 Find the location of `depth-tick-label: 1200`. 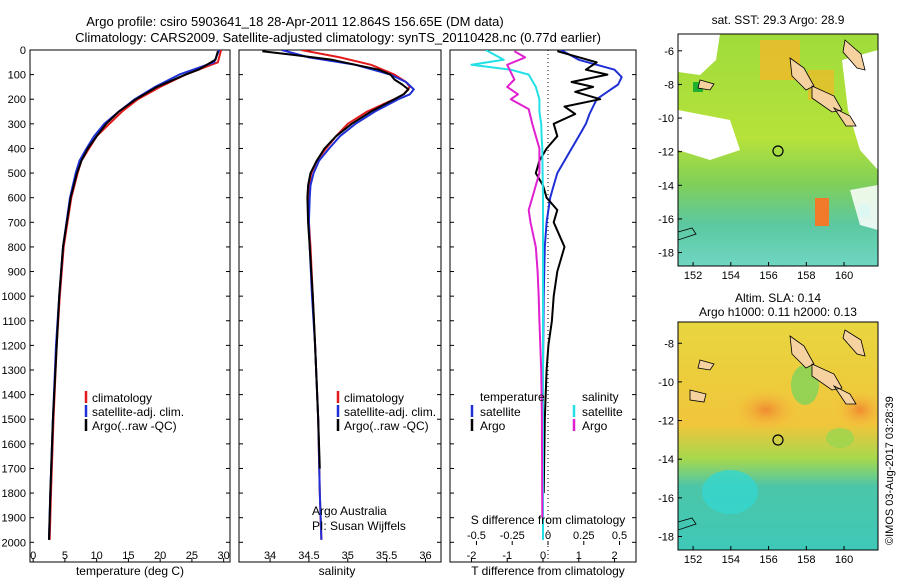

depth-tick-label: 1200 is located at coordinates (14, 346).